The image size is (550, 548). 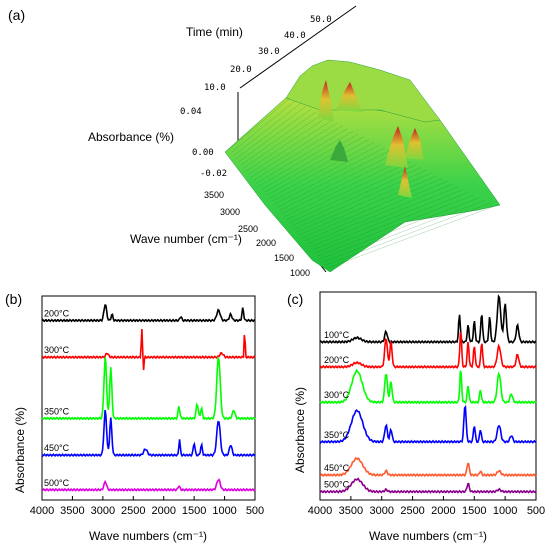 I want to click on panel-b-ylabel: Absorbance (%), so click(x=20, y=450).